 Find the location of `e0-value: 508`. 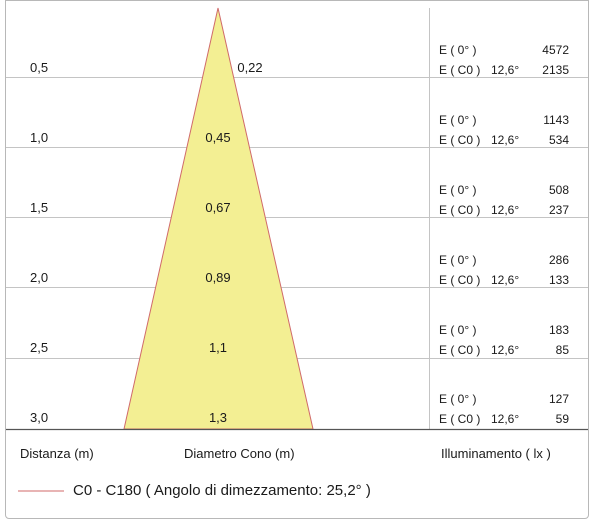

e0-value: 508 is located at coordinates (558, 190).